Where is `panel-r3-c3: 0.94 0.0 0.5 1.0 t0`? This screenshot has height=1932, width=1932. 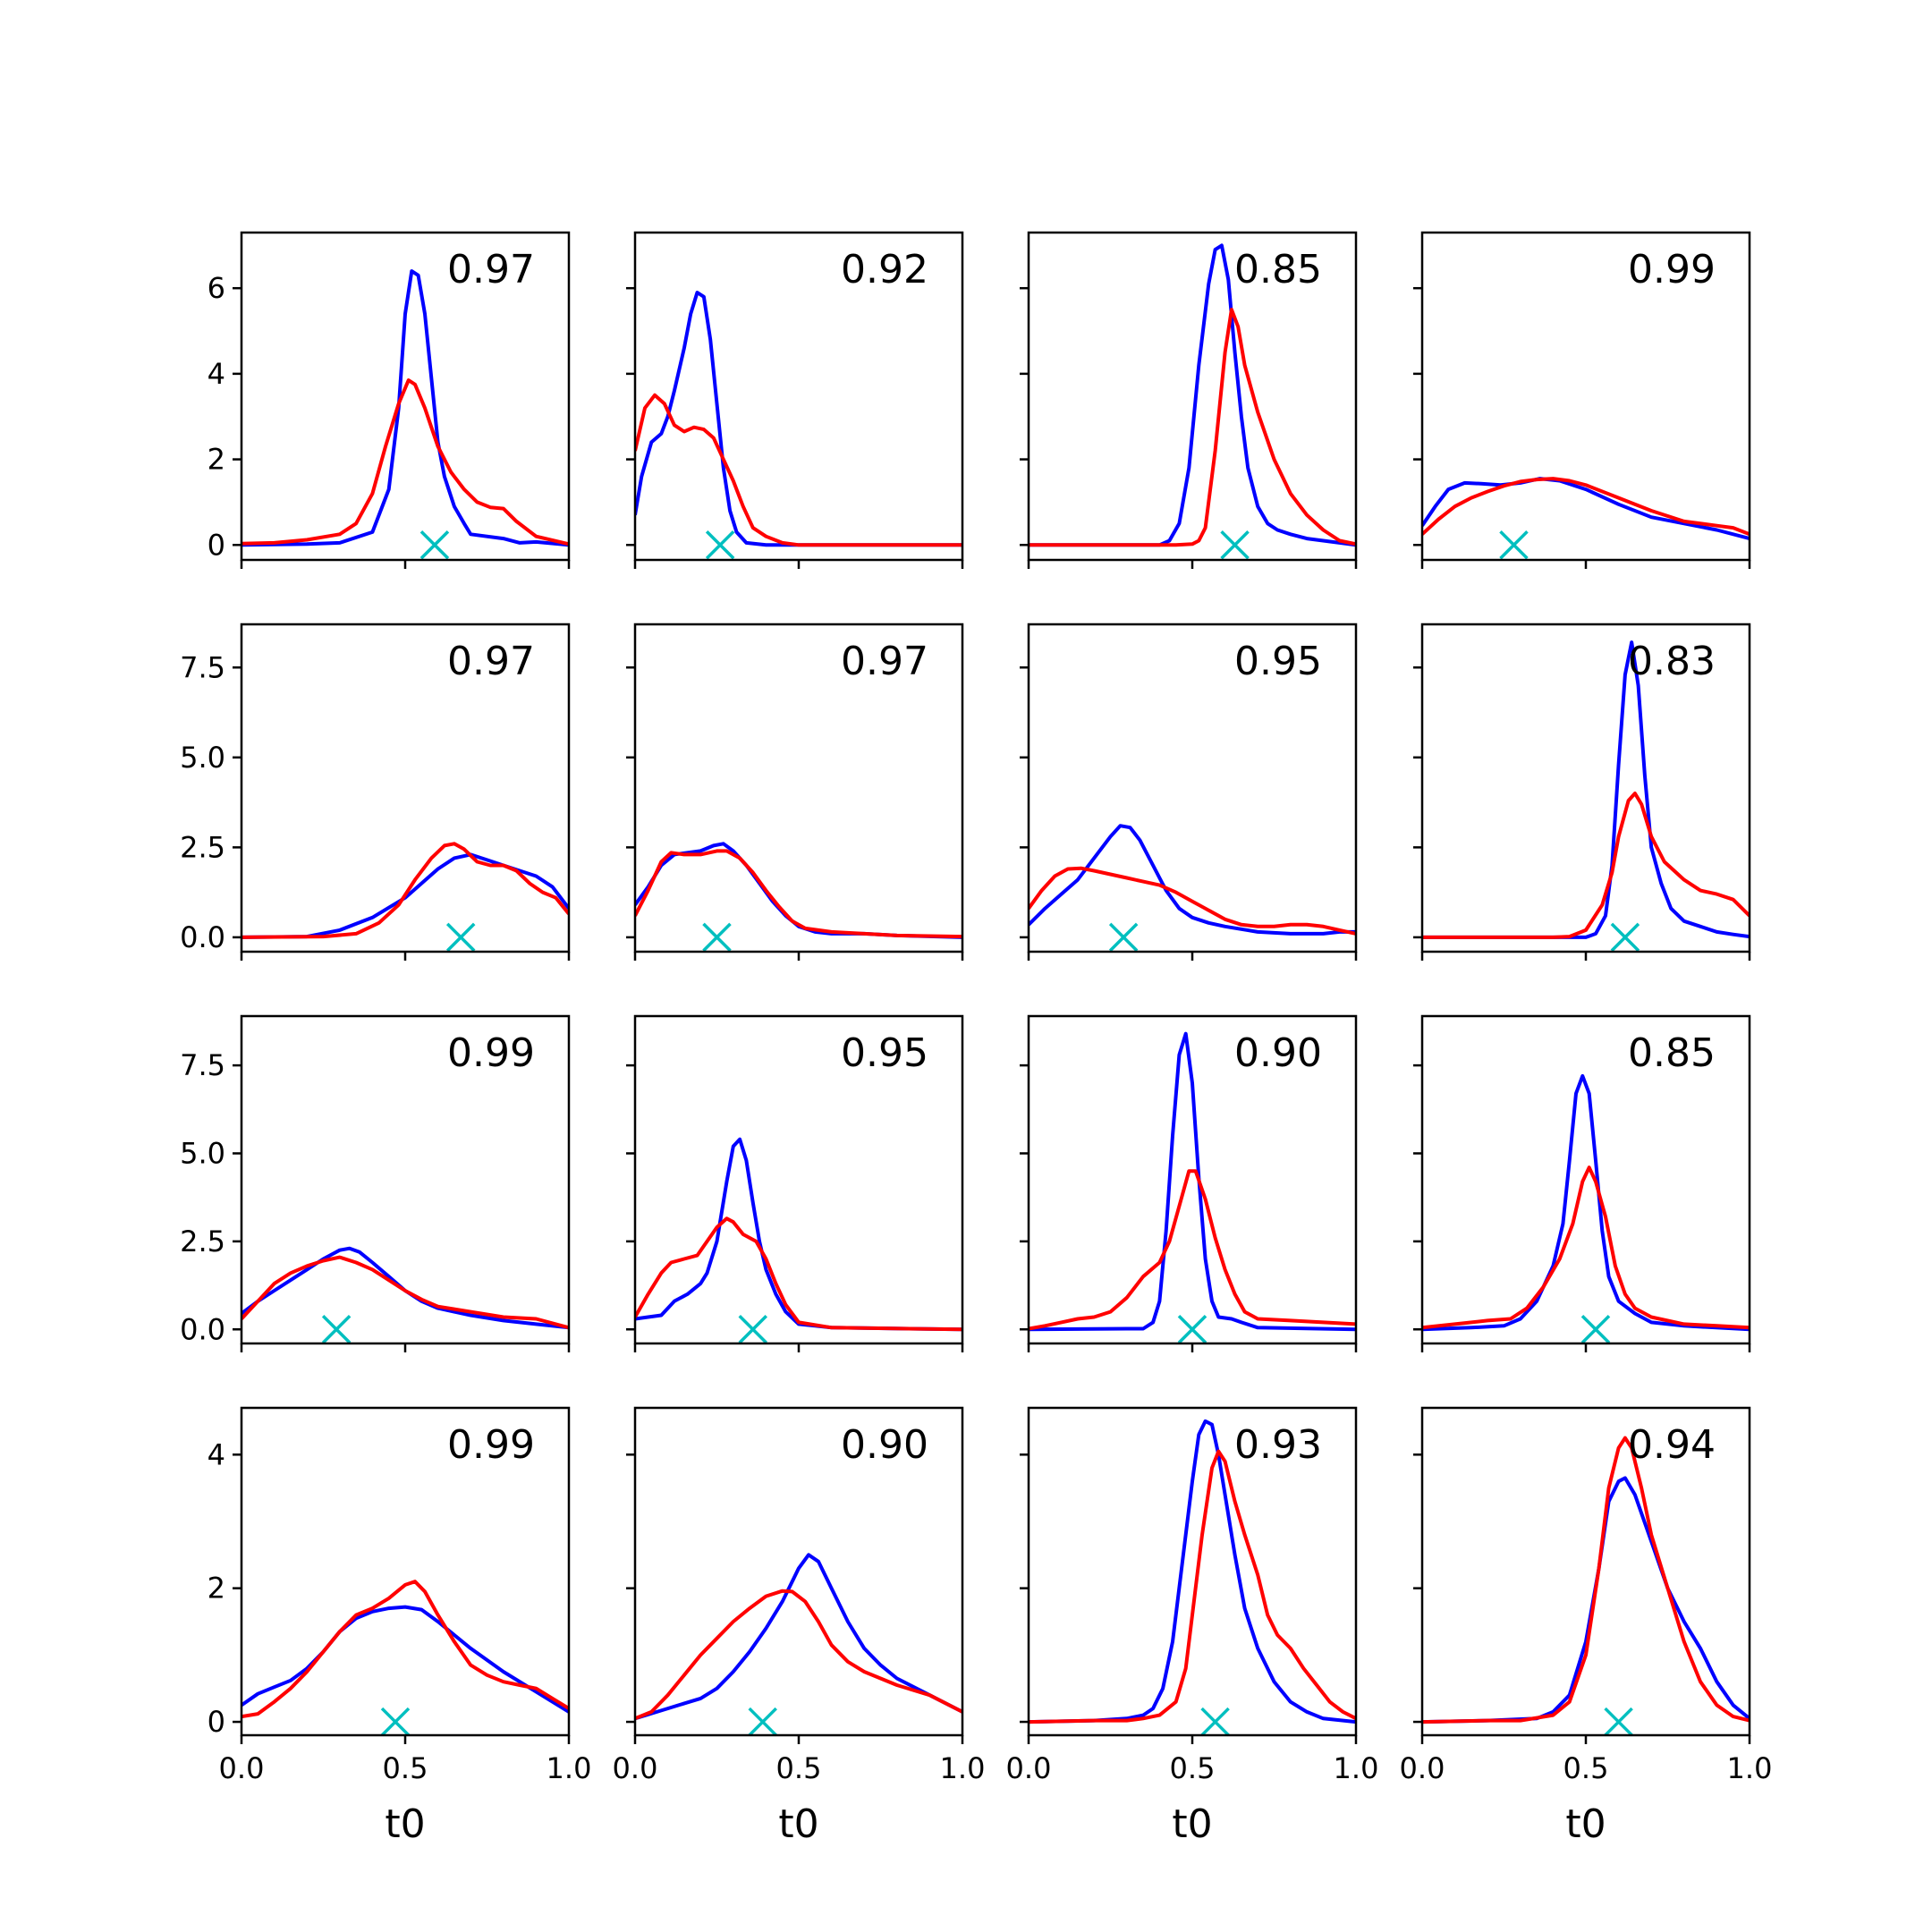
panel-r3-c3: 0.94 0.0 0.5 1.0 t0 is located at coordinates (1586, 1626).